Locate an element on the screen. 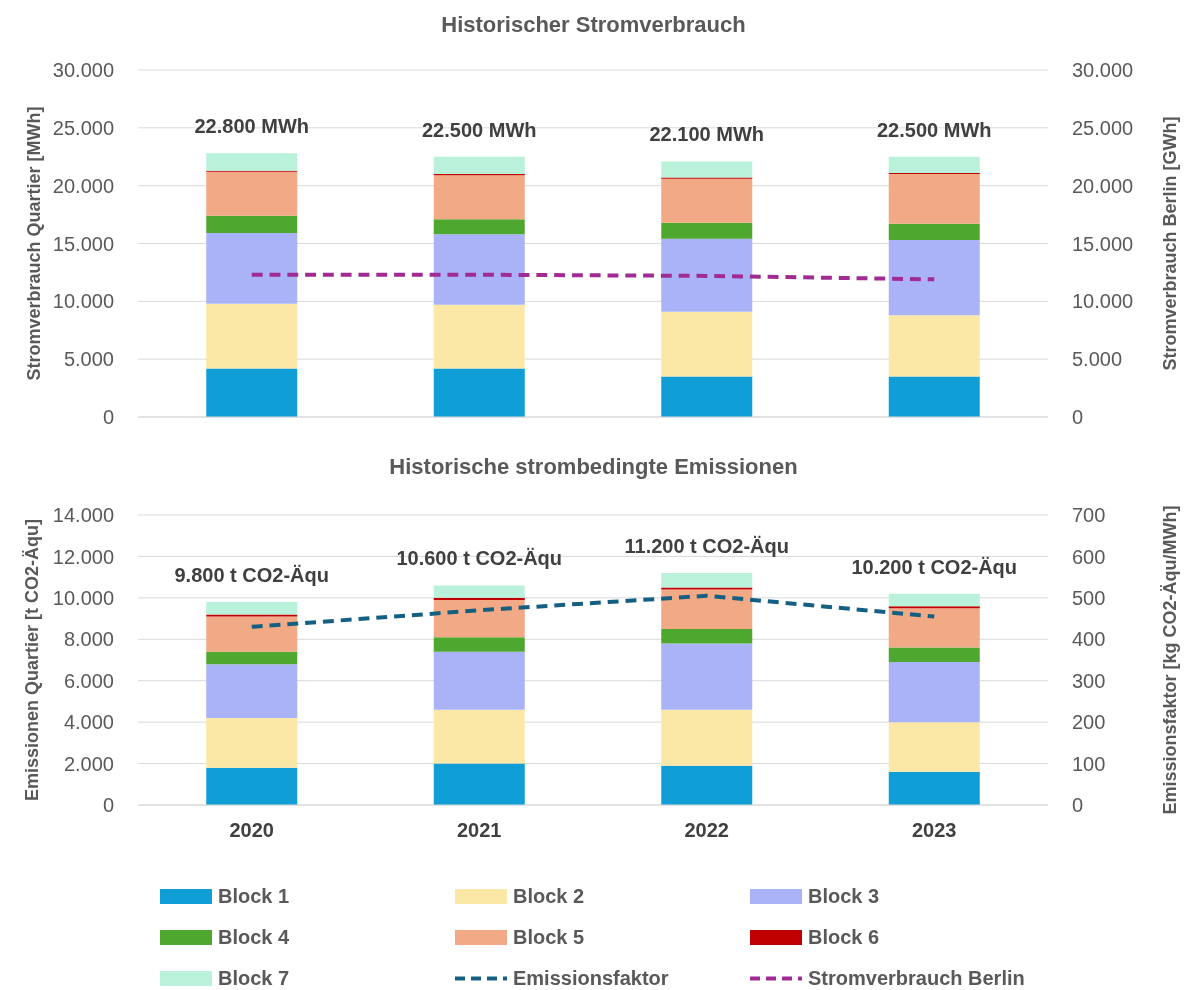 Image resolution: width=1187 pixels, height=990 pixels. y-tick-label: 4.000 is located at coordinates (88, 722).